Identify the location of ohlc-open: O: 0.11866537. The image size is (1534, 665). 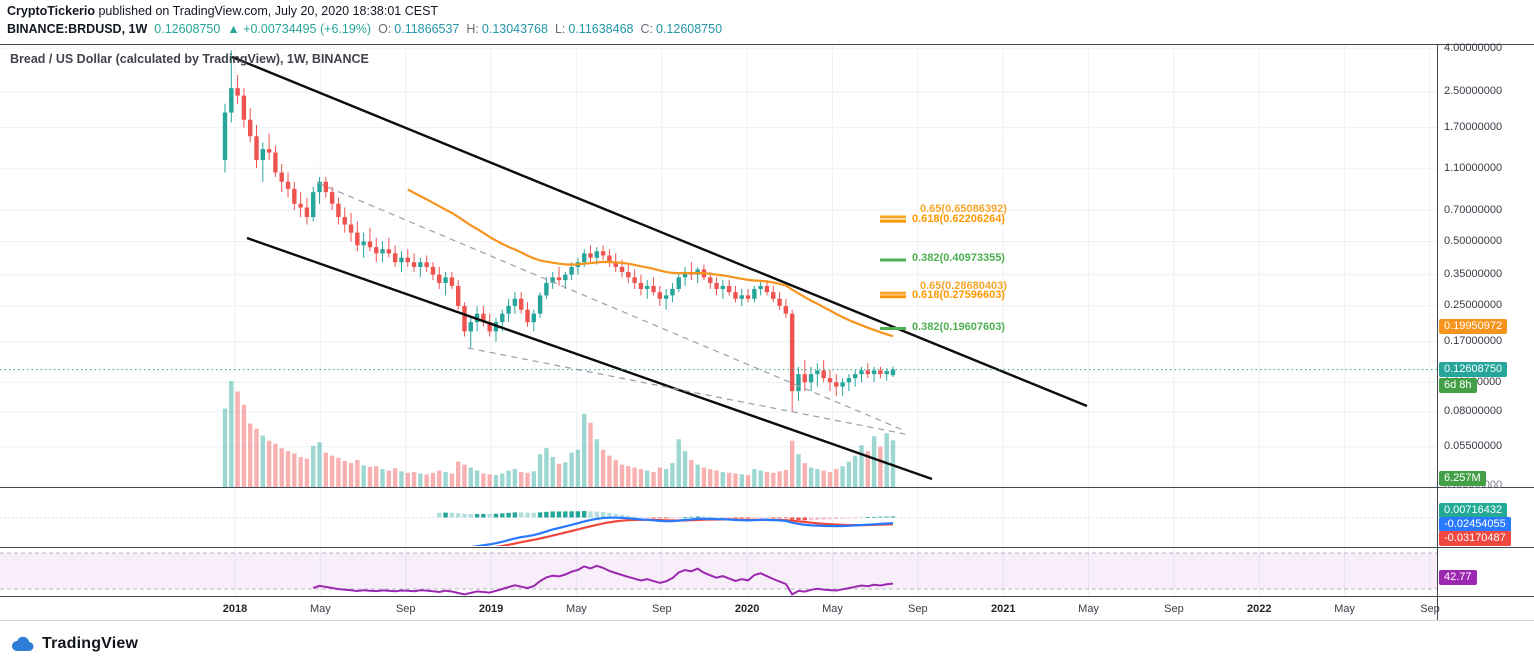
(418, 29).